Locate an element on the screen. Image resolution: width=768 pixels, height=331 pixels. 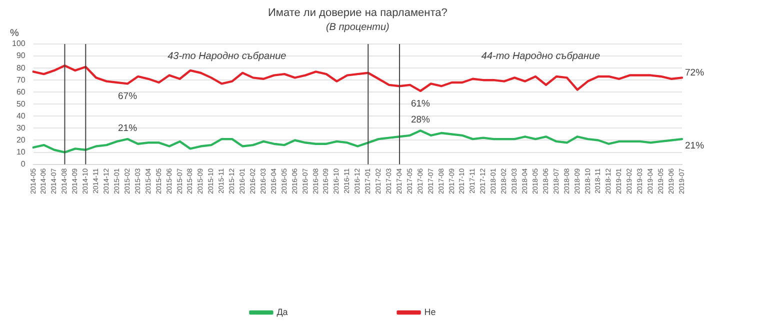
y-tick-label: 100 is located at coordinates (19, 43).